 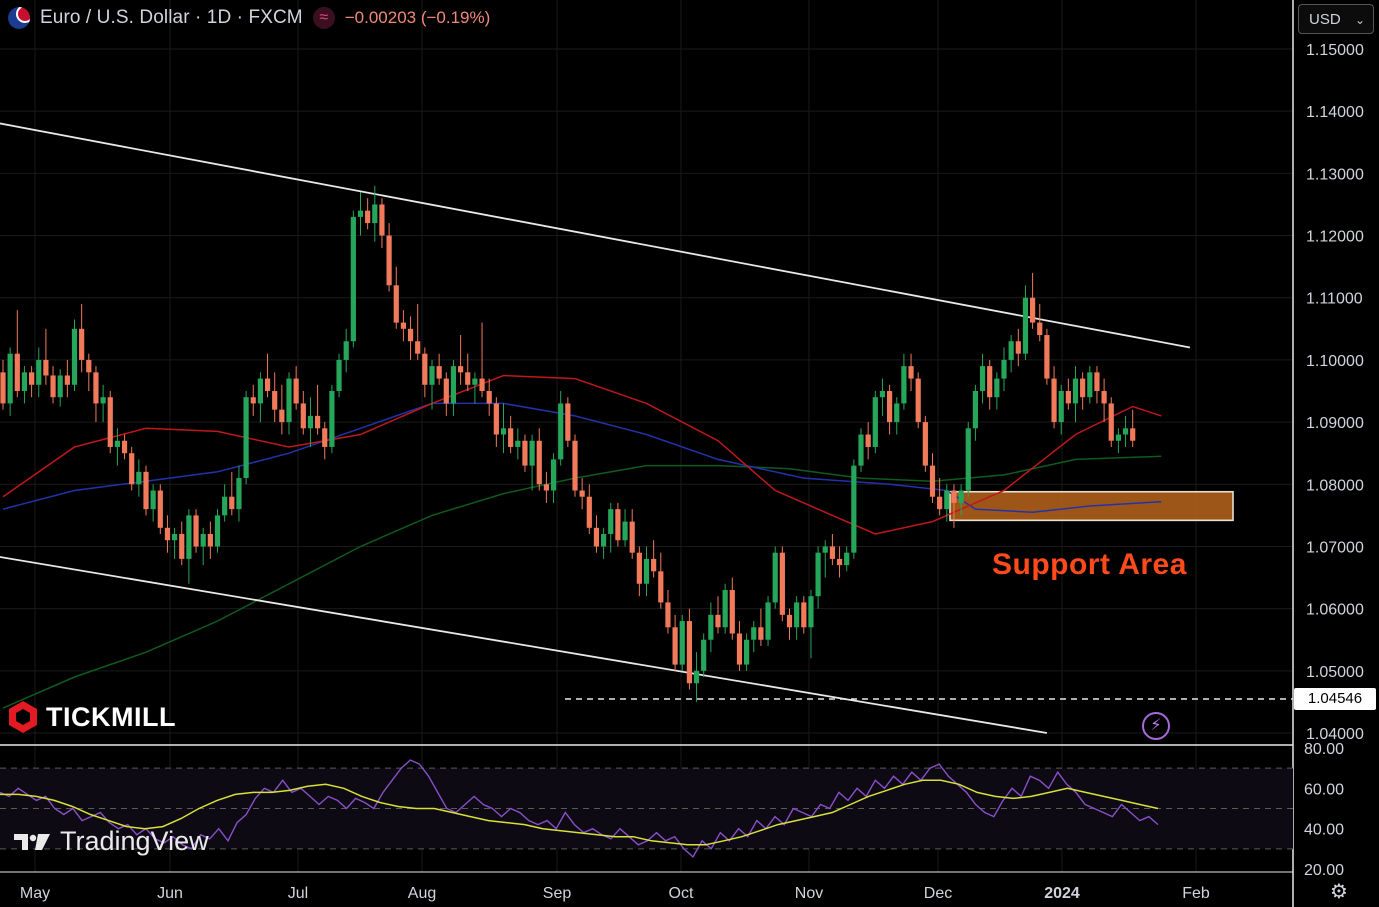 What do you see at coordinates (134, 841) in the screenshot?
I see `platform-name: TradingView` at bounding box center [134, 841].